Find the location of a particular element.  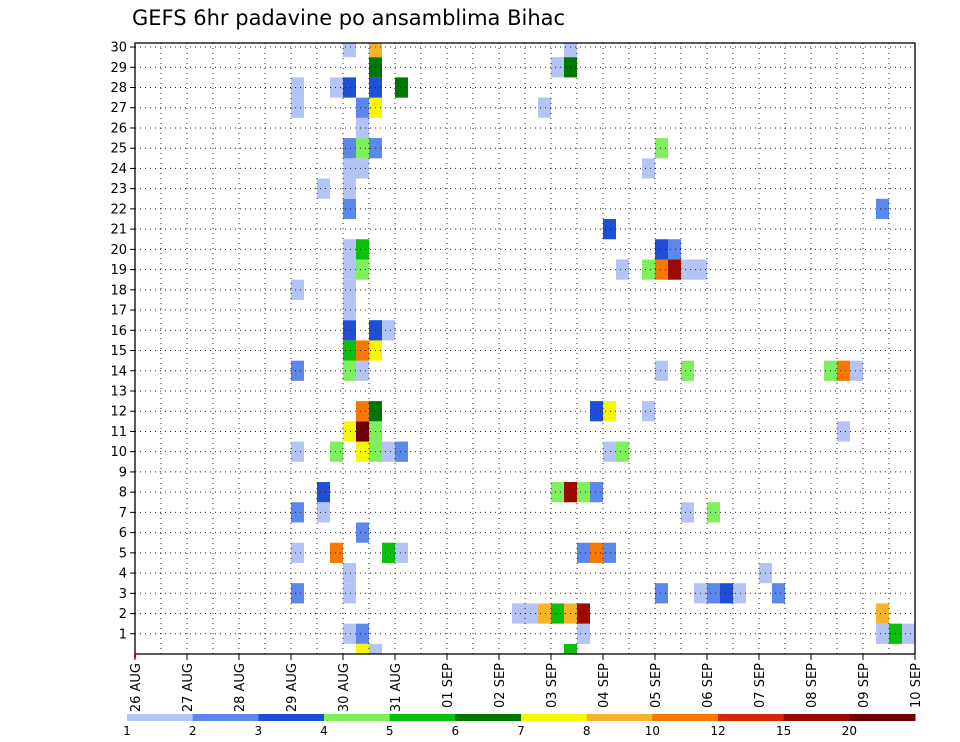

x-tick-label: 28 AUG is located at coordinates (240, 687).